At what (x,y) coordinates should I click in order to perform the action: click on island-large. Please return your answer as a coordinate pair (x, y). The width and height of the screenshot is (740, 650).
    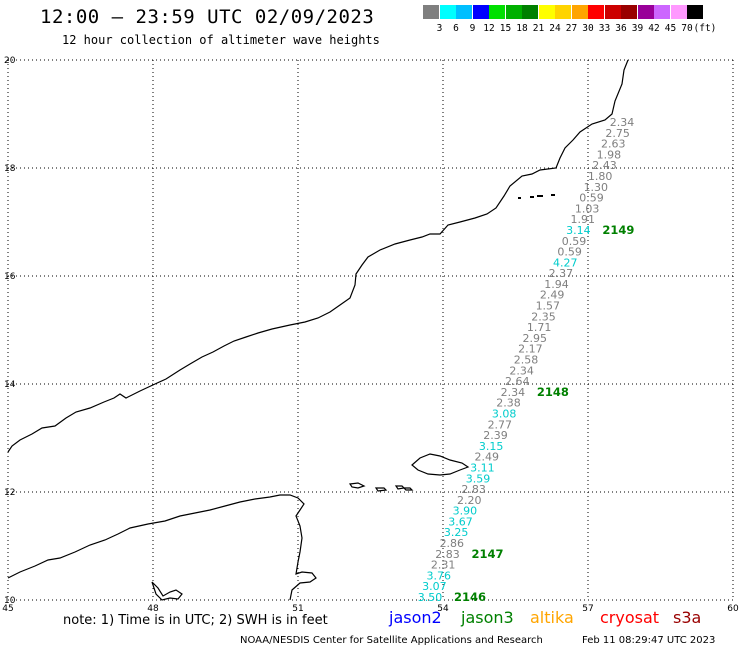
    Looking at the image, I should click on (440, 464).